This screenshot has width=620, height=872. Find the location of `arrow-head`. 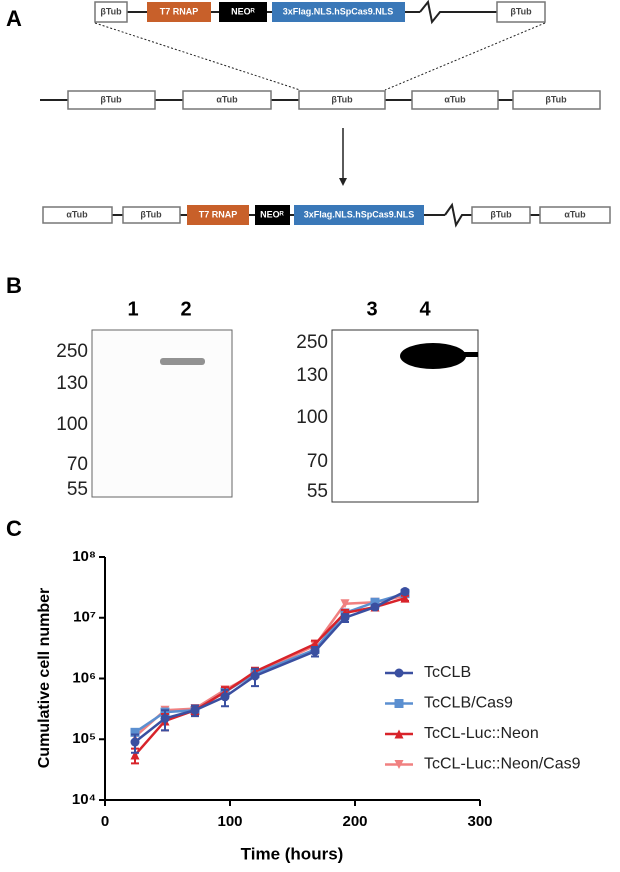

arrow-head is located at coordinates (343, 182).